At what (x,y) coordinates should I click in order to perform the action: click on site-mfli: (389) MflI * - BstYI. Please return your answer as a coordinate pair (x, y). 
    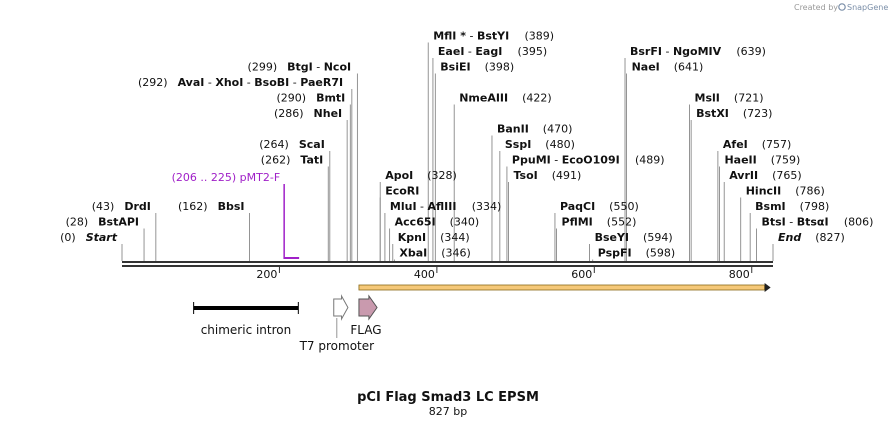
    Looking at the image, I should click on (493, 36).